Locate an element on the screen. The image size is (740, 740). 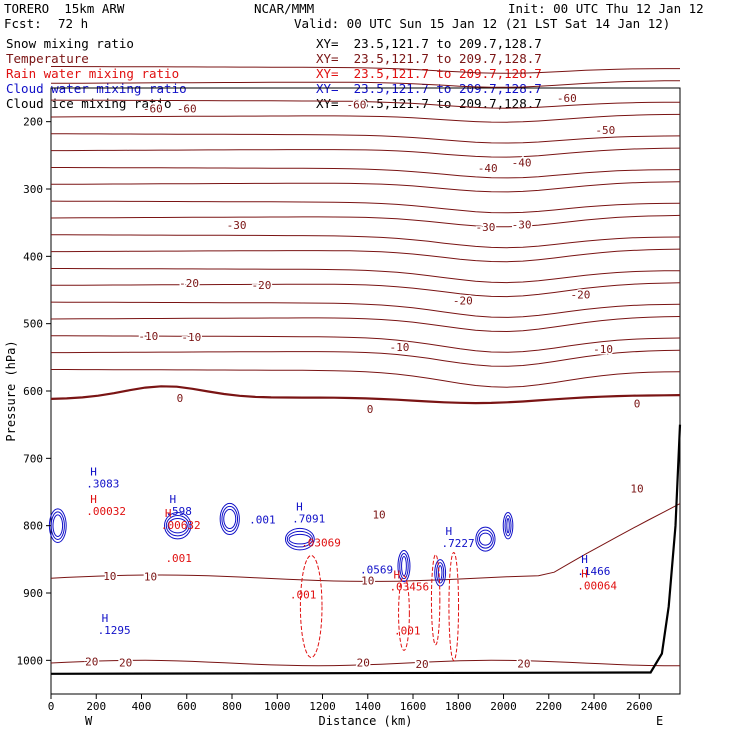
x-tick-label: 2600 is located at coordinates (639, 706).